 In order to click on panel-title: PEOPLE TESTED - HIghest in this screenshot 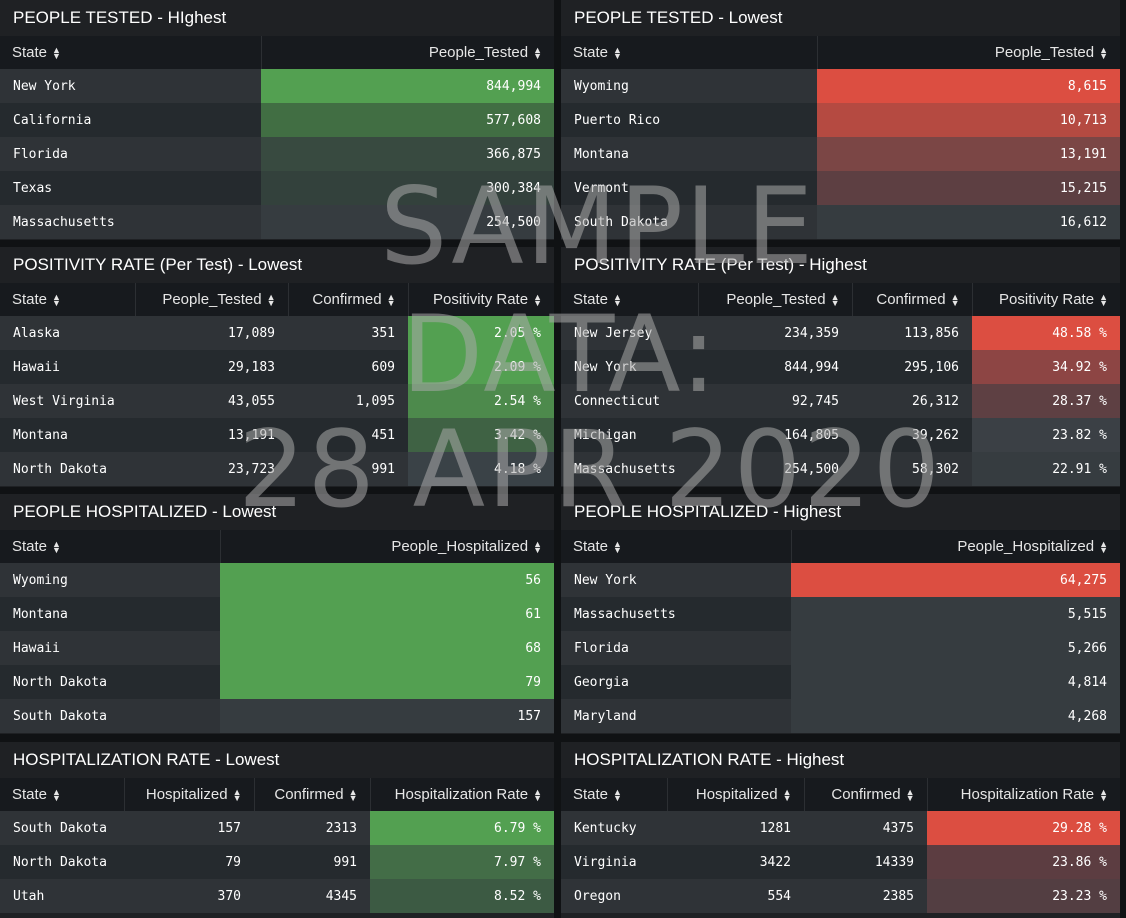, I will do `click(277, 18)`.